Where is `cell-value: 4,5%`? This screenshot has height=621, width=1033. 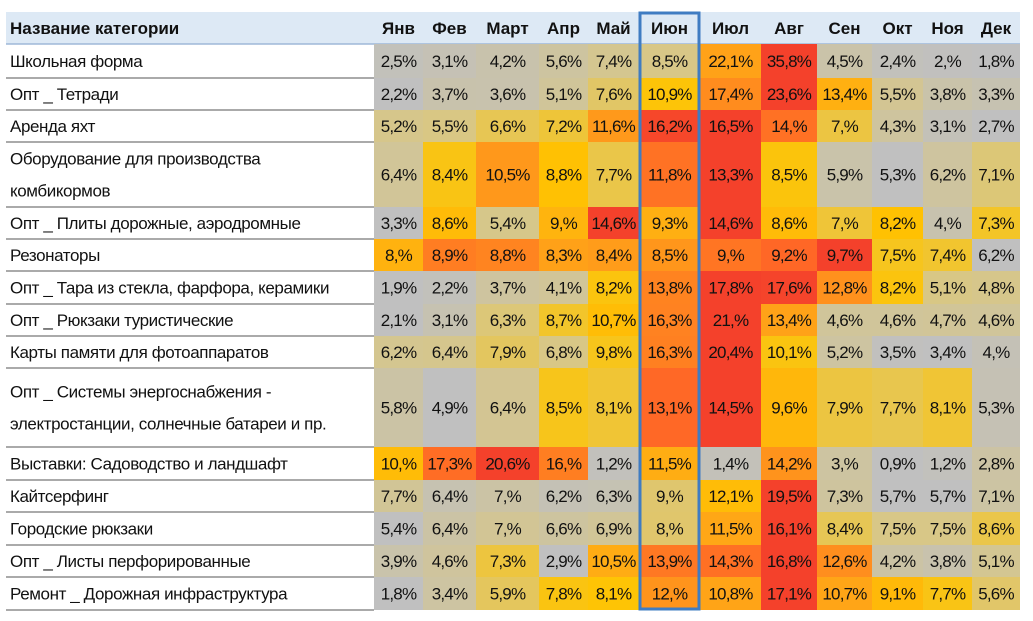 cell-value: 4,5% is located at coordinates (845, 61).